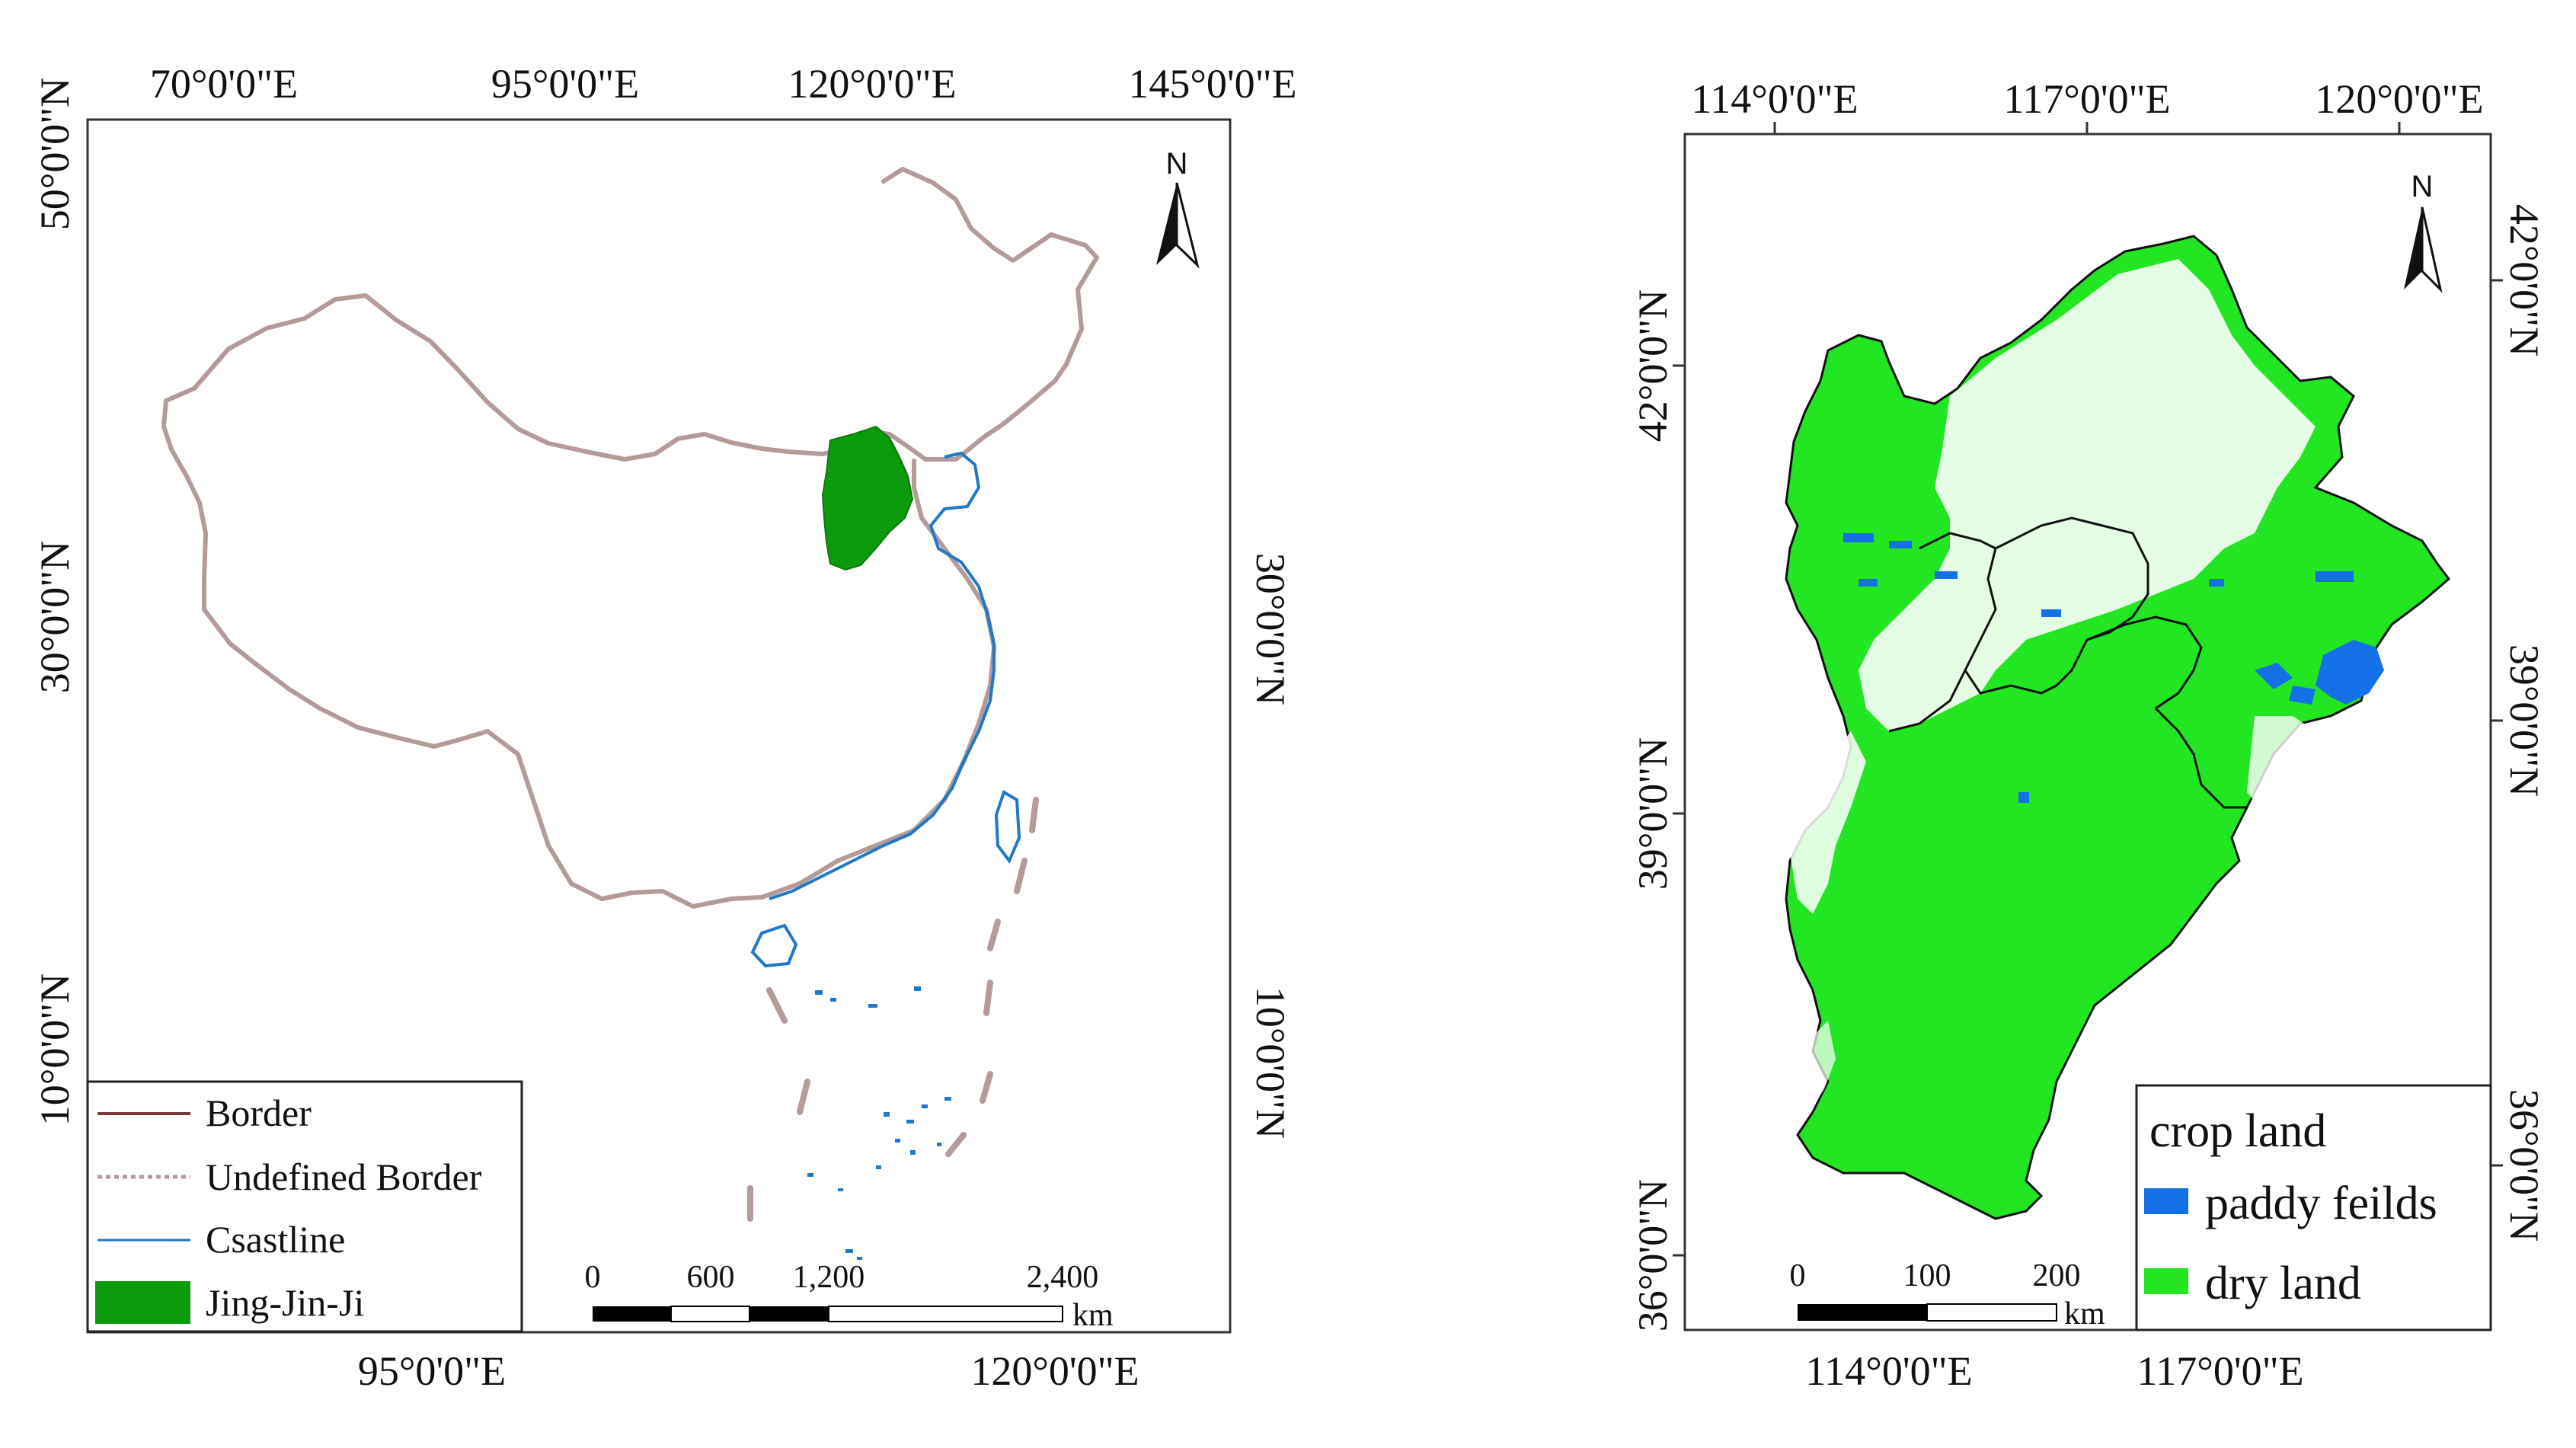 This screenshot has width=2576, height=1448. I want to click on non-crop-north, so click(2087, 495).